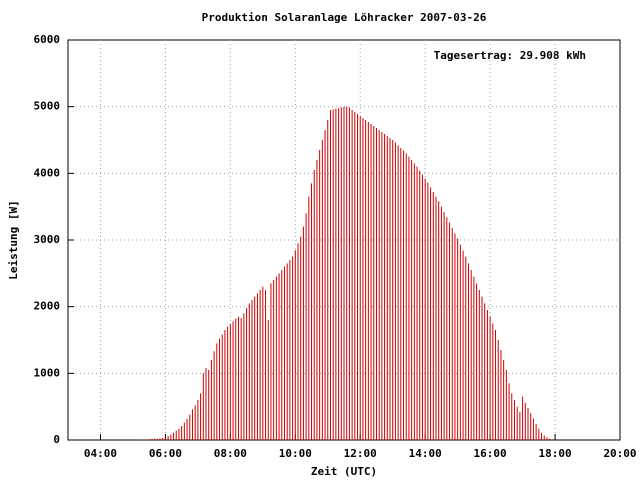 The image size is (640, 480). Describe the element at coordinates (165, 453) in the screenshot. I see `x-tick-label: 06:00` at that location.